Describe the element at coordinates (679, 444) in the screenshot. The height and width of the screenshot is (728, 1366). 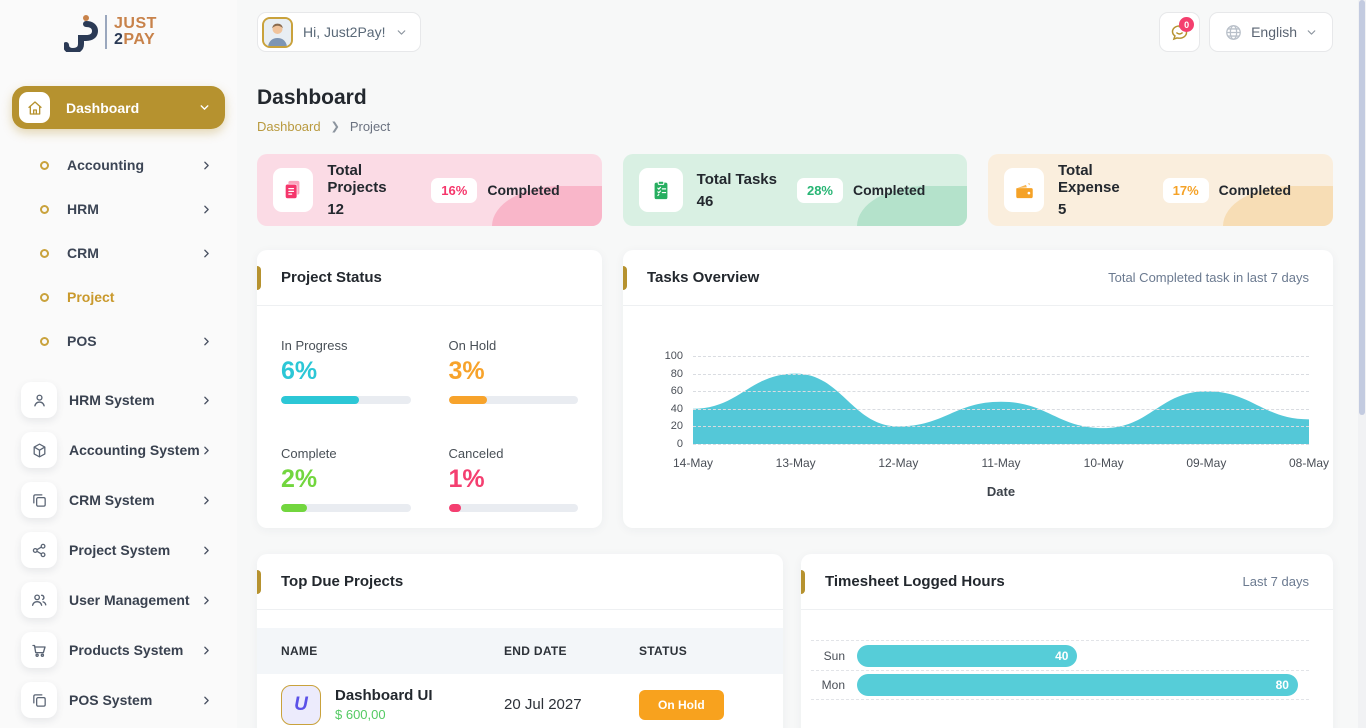
I see `y-tick-label: 0` at that location.